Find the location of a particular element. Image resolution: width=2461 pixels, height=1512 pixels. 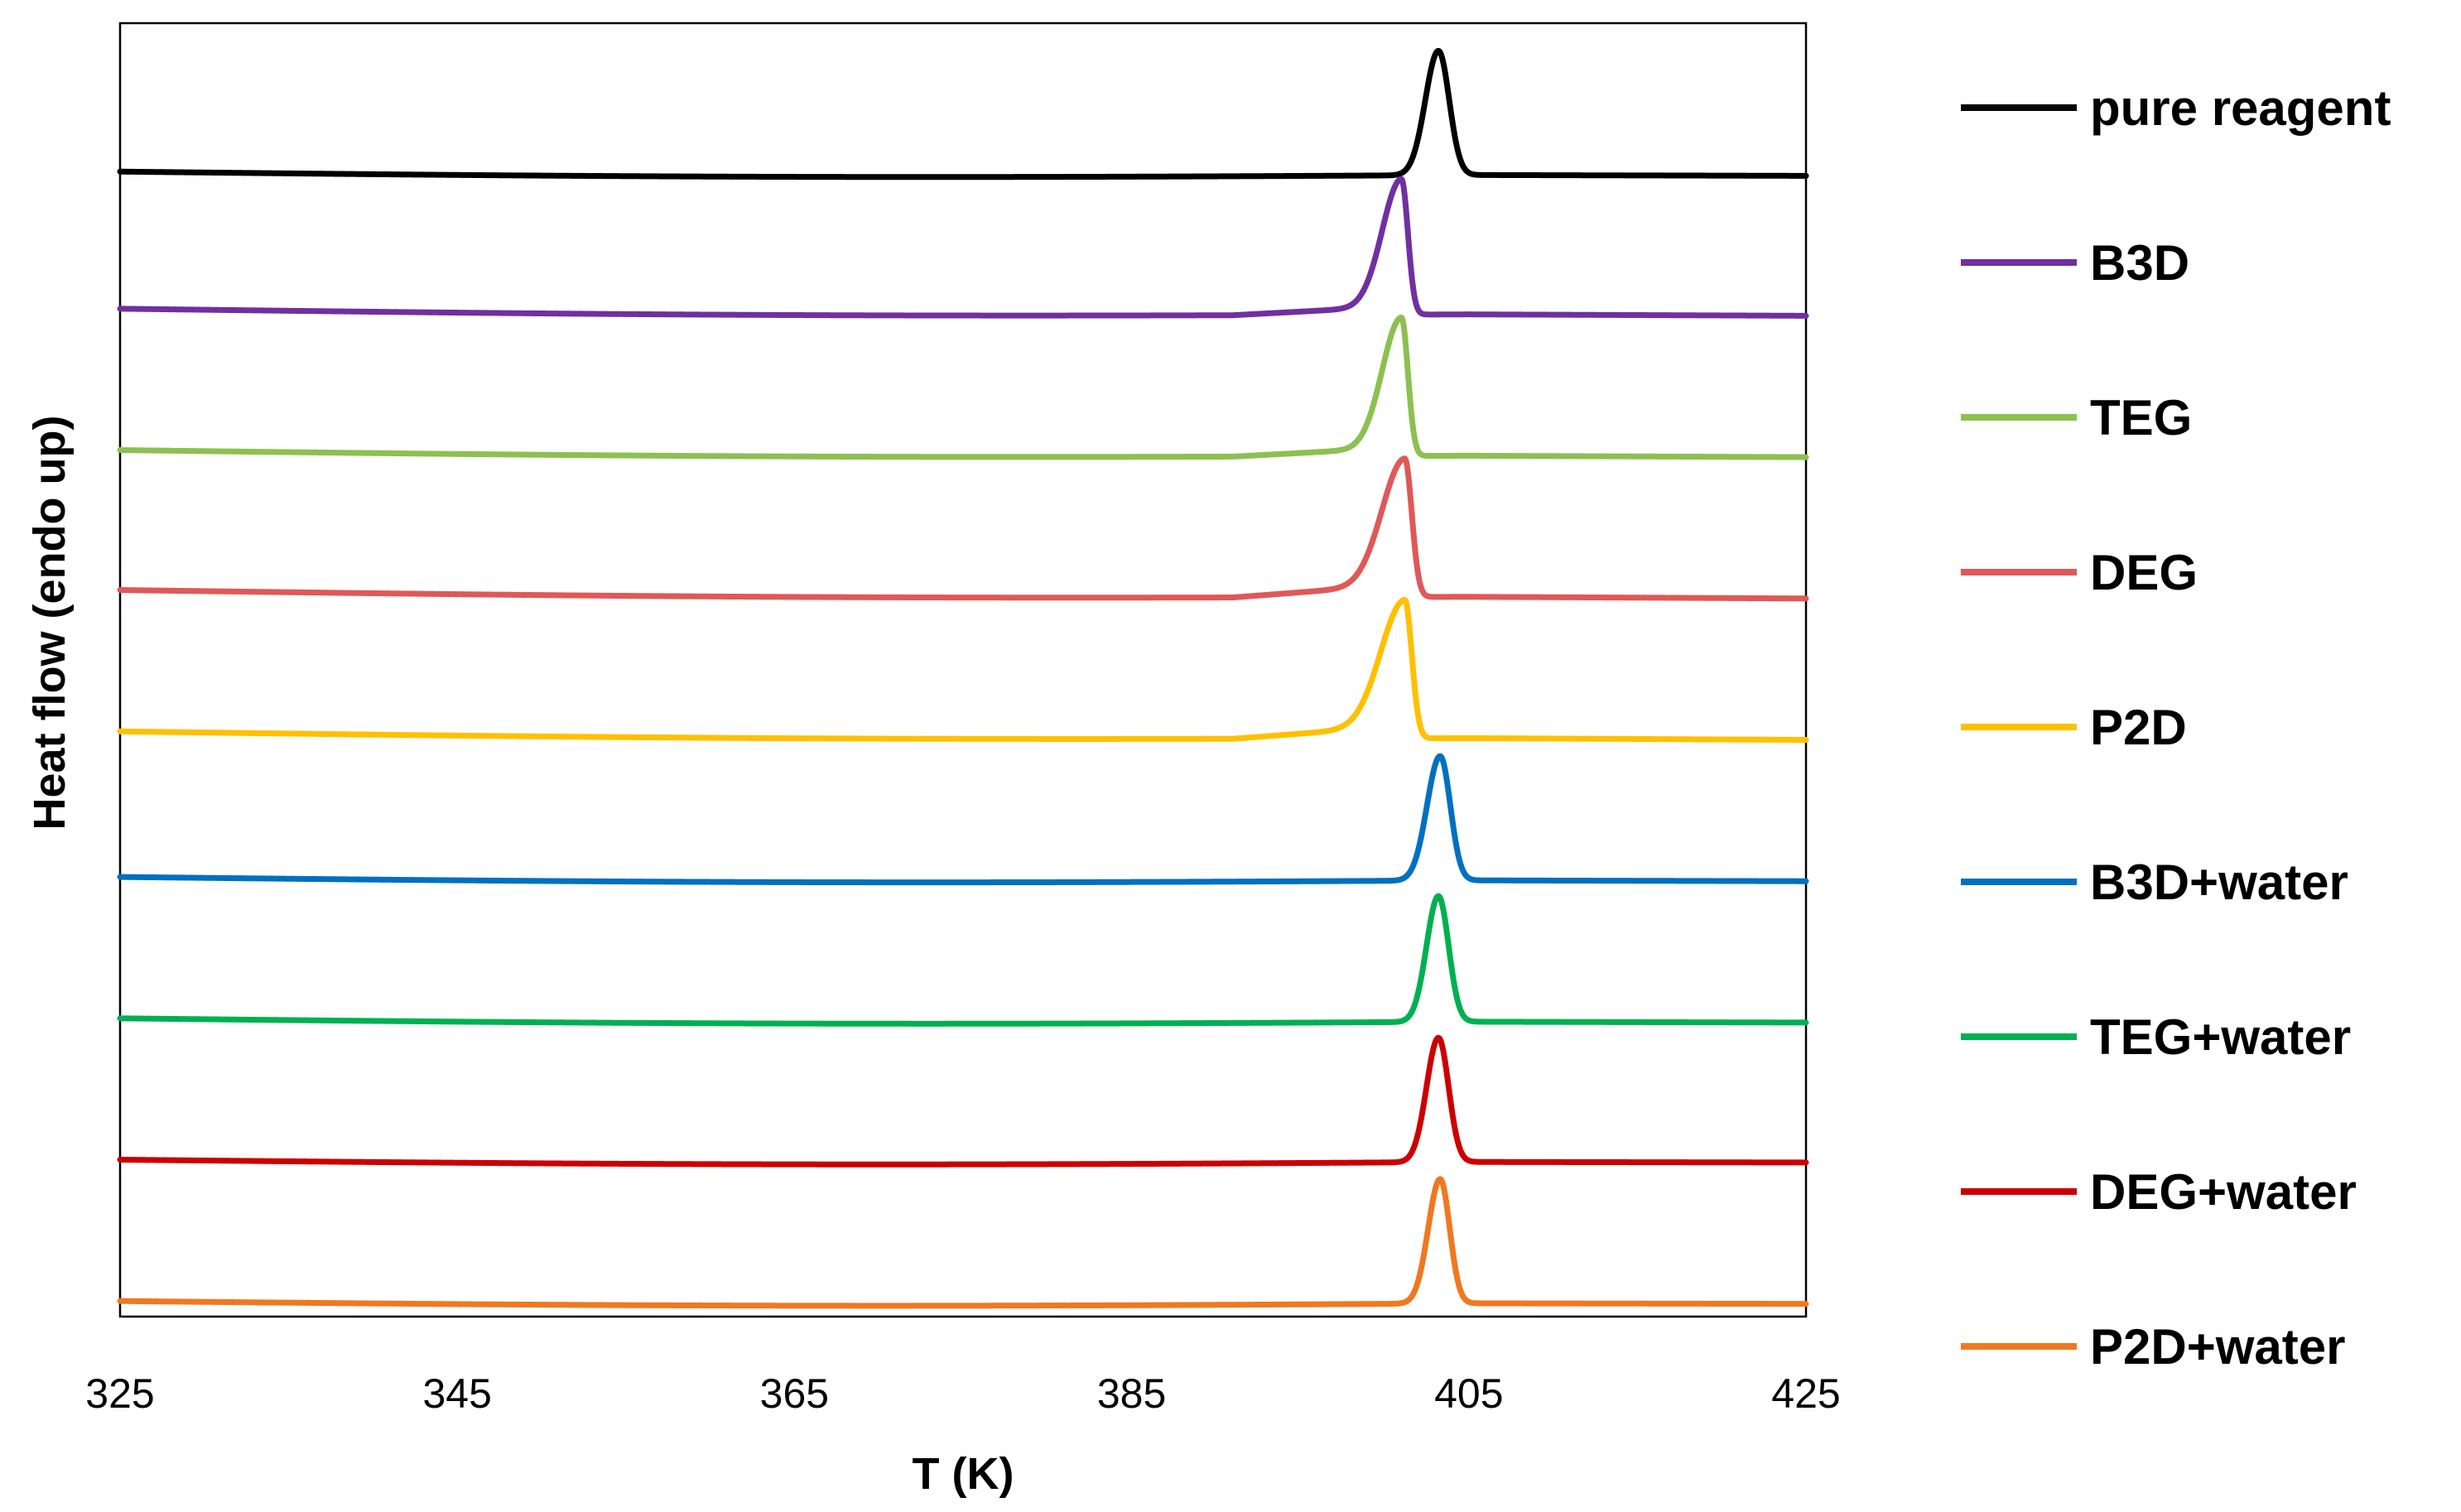

series-line-teg-water is located at coordinates (963, 960).